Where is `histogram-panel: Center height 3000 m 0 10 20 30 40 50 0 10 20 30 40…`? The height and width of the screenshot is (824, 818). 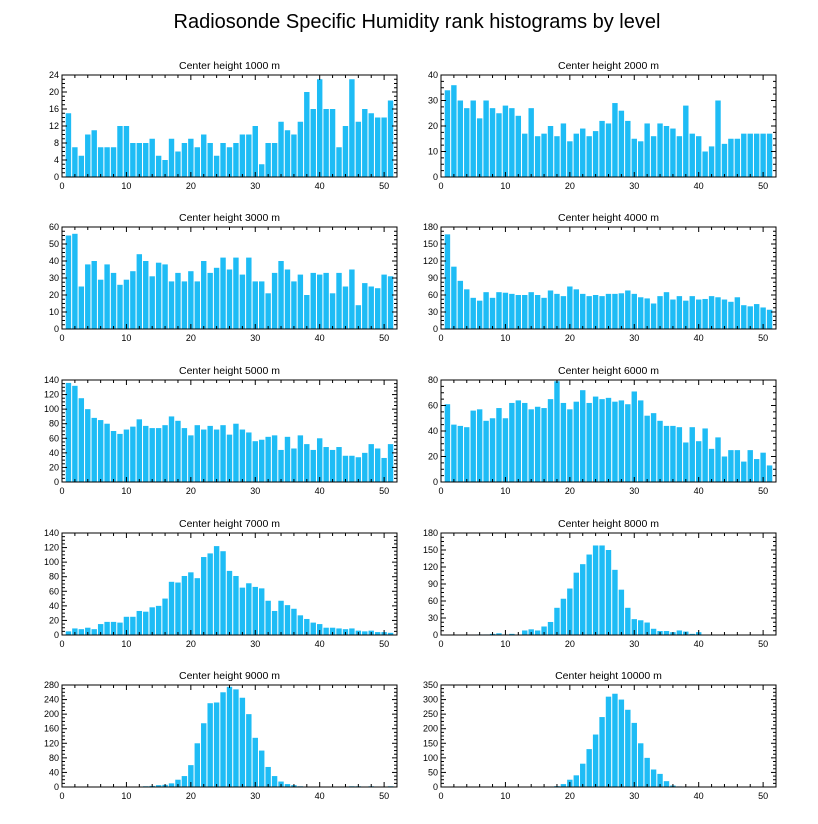 histogram-panel: Center height 3000 m 0 10 20 30 40 50 0 10 20 30 40… is located at coordinates (223, 277).